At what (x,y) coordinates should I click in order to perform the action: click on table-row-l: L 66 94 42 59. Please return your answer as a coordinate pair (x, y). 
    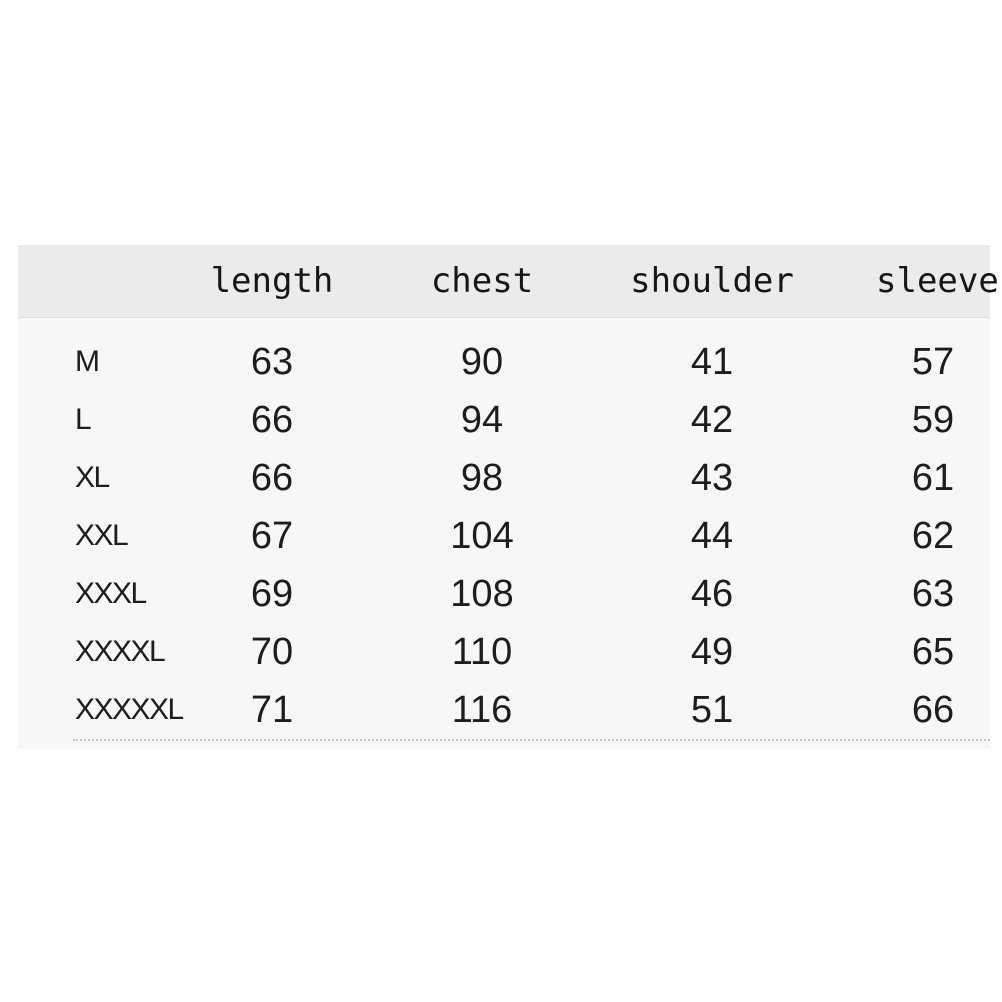
    Looking at the image, I should click on (504, 420).